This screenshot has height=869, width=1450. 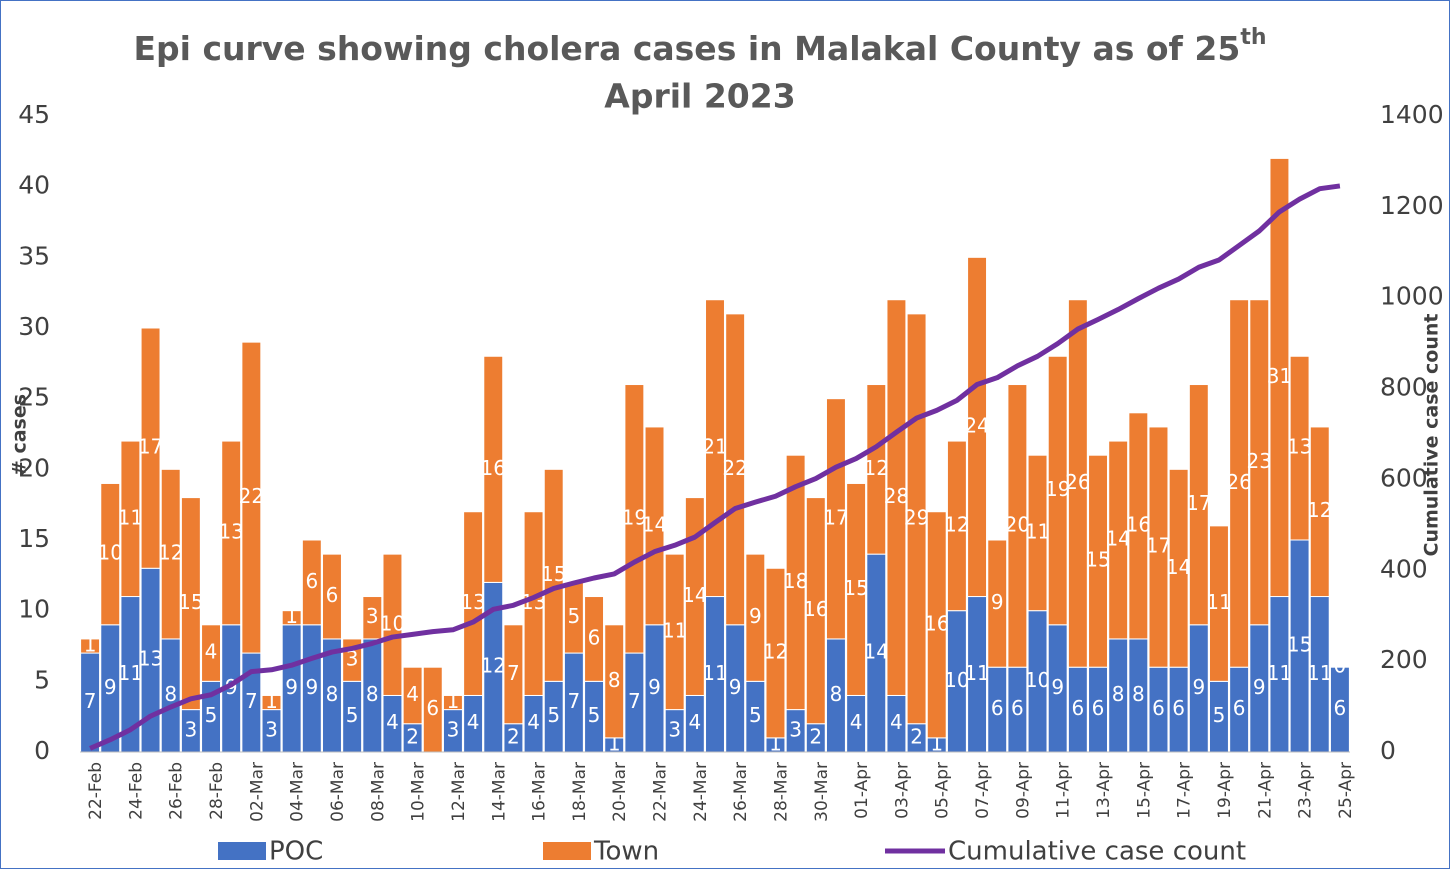 I want to click on x-tick-label: 01-Apr, so click(x=862, y=790).